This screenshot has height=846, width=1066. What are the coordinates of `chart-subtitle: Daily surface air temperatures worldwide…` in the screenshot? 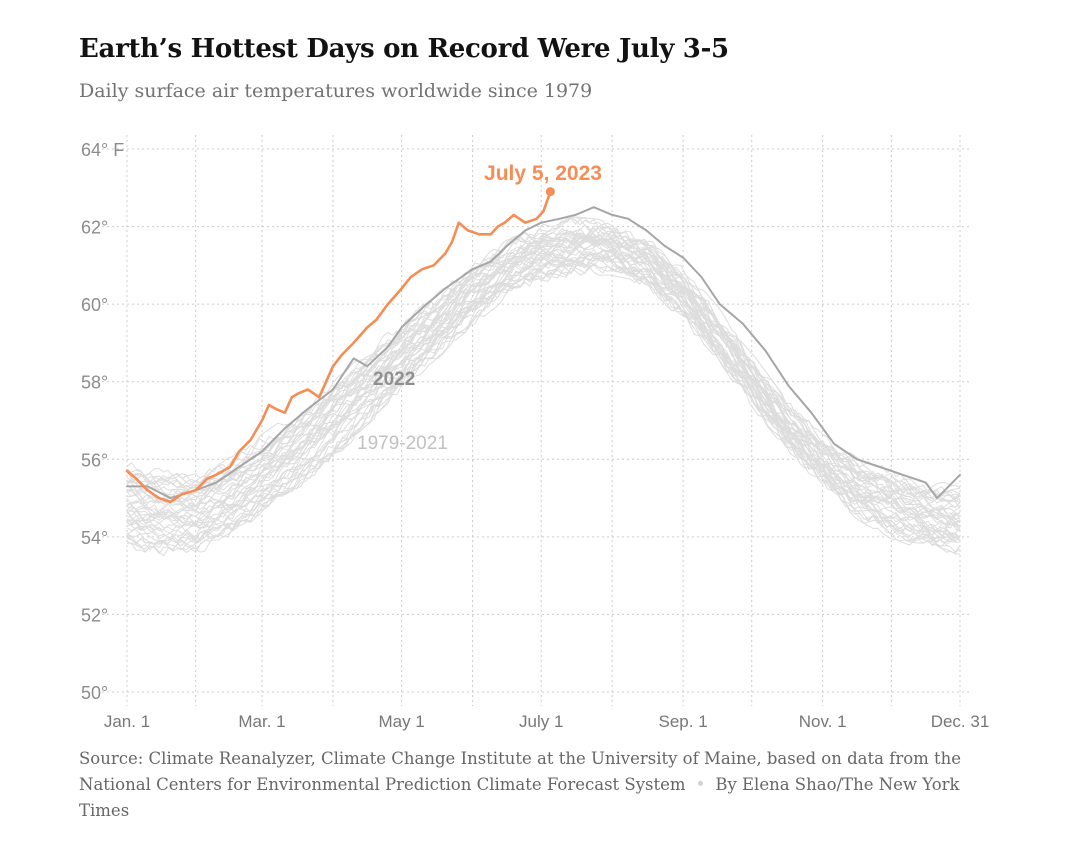 It's located at (336, 91).